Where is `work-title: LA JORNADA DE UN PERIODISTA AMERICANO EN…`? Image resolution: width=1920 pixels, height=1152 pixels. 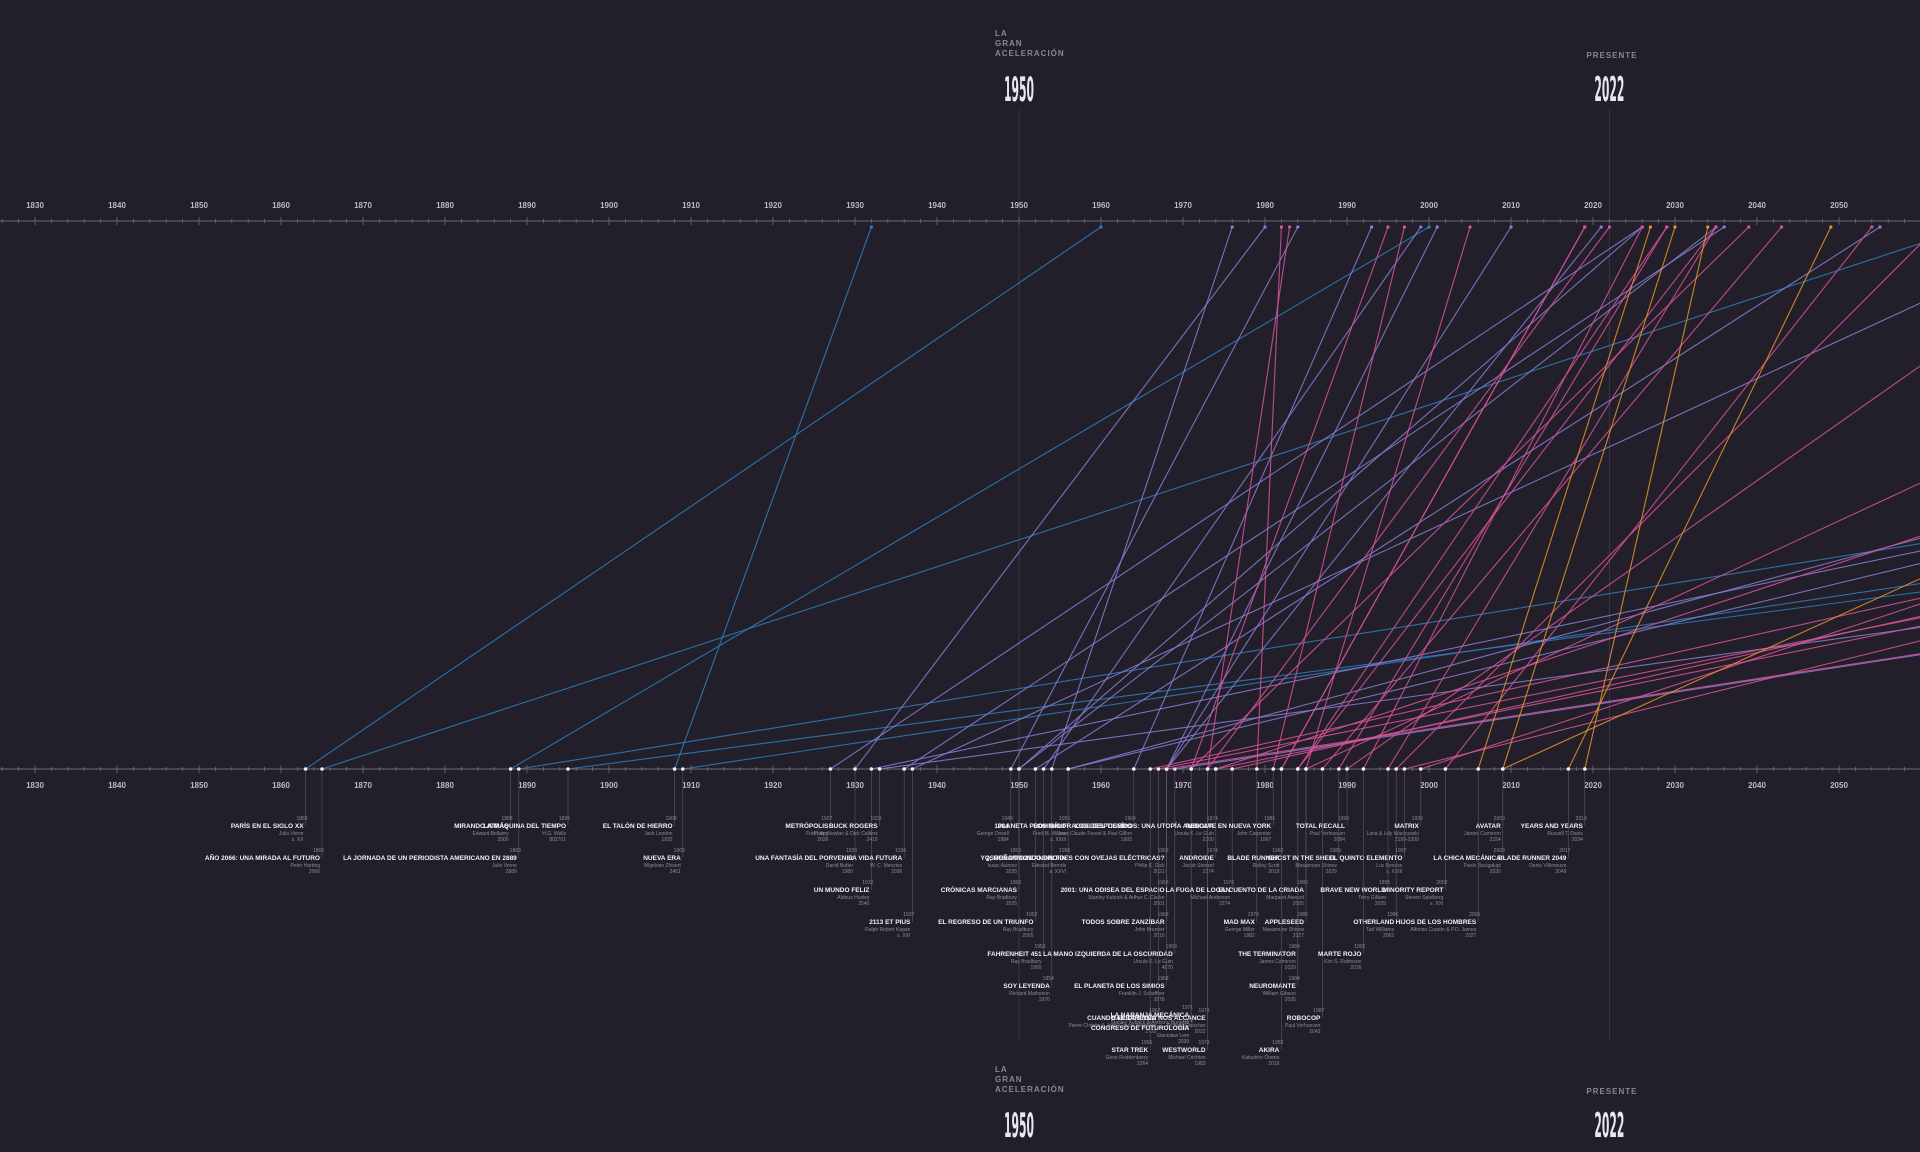 work-title: LA JORNADA DE UN PERIODISTA AMERICANO EN… is located at coordinates (430, 858).